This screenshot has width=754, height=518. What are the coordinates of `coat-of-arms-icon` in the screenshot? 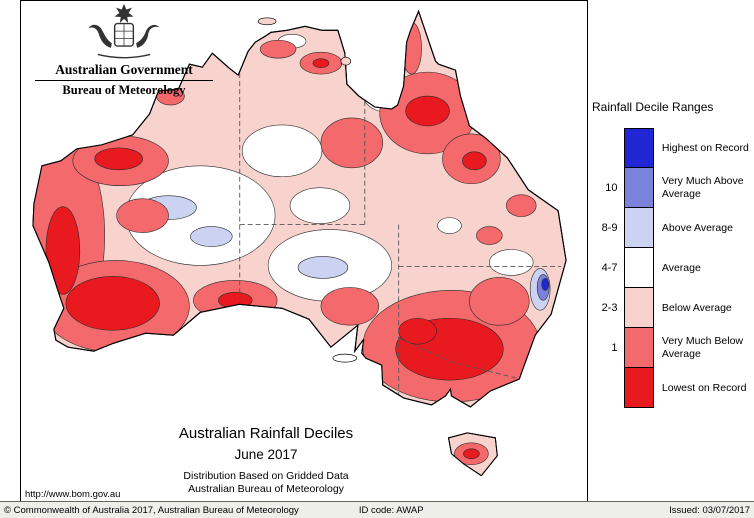 It's located at (124, 31).